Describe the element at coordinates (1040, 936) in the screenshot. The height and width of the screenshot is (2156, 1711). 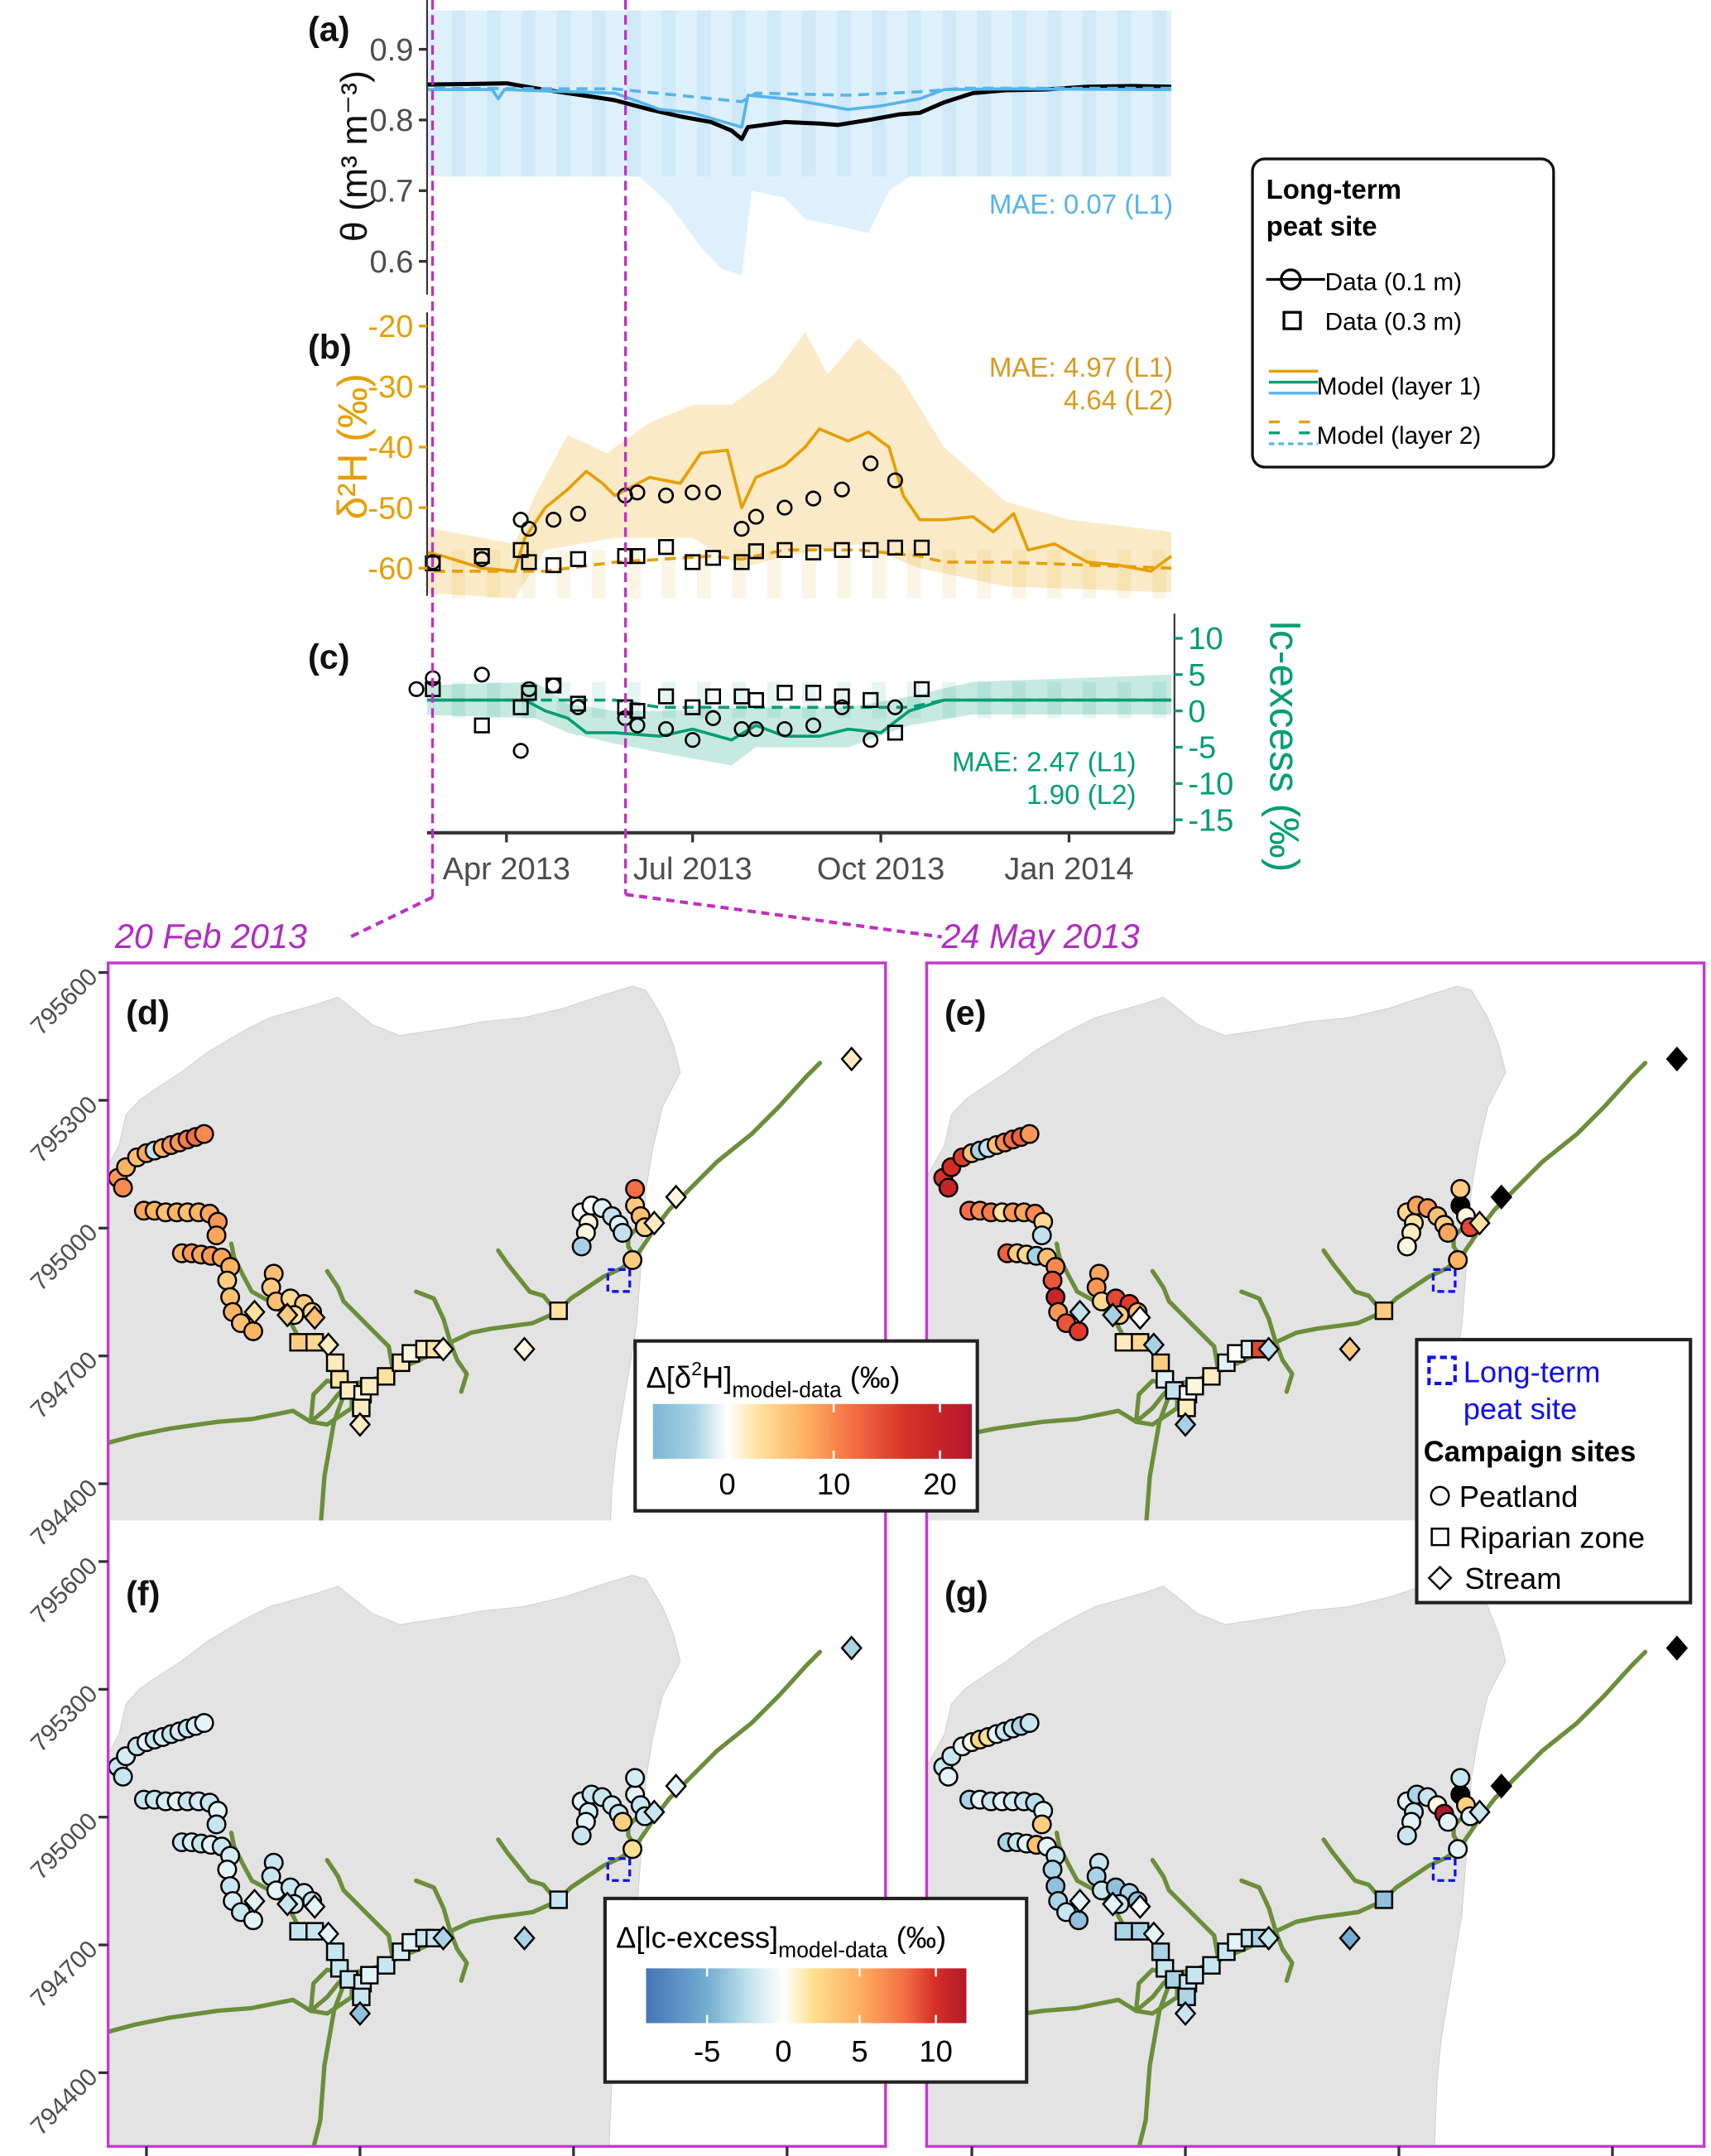
I see `campaign-date-may: 24 May 2013` at that location.